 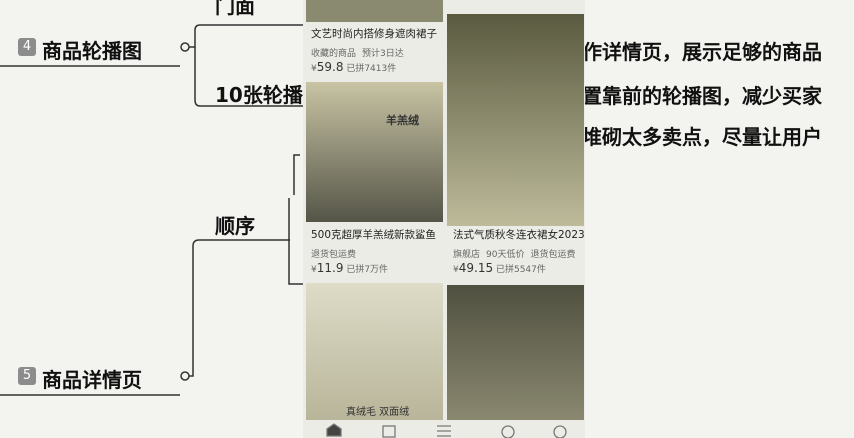 What do you see at coordinates (520, 270) in the screenshot?
I see `sold: 已拼5547件` at bounding box center [520, 270].